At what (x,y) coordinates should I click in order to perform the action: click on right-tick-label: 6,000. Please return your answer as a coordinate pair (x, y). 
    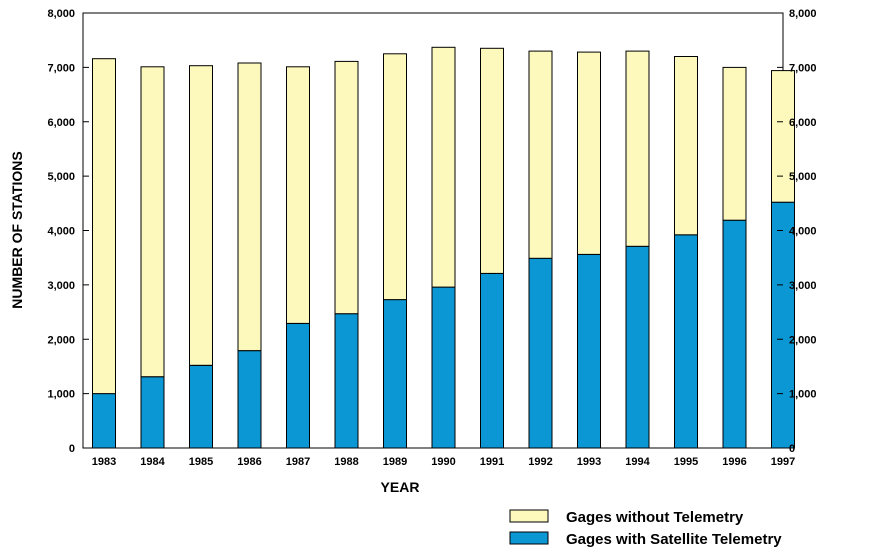
    Looking at the image, I should click on (803, 123).